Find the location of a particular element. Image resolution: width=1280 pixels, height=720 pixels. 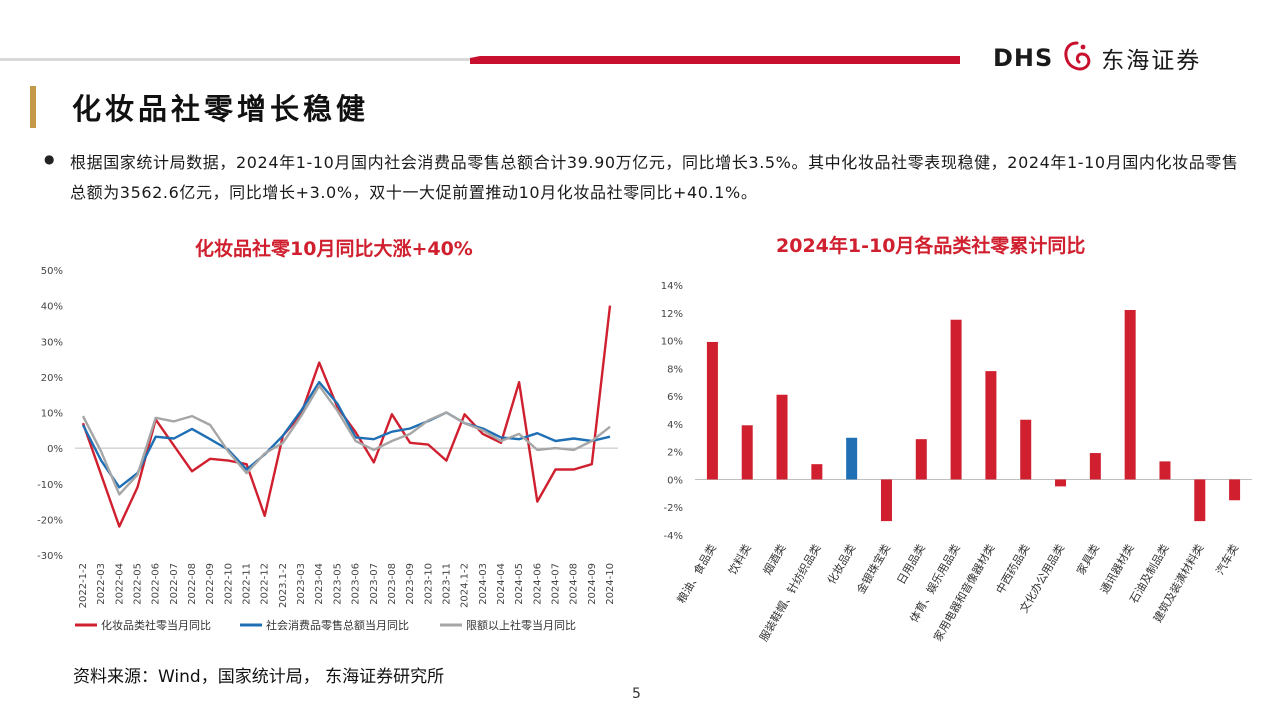

y-tick-label: 8% is located at coordinates (675, 369).